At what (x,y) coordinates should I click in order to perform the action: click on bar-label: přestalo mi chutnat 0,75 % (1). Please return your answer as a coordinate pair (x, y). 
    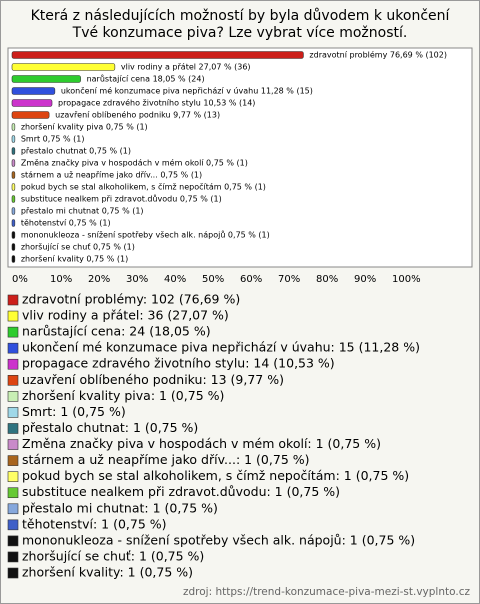
    Looking at the image, I should click on (82, 211).